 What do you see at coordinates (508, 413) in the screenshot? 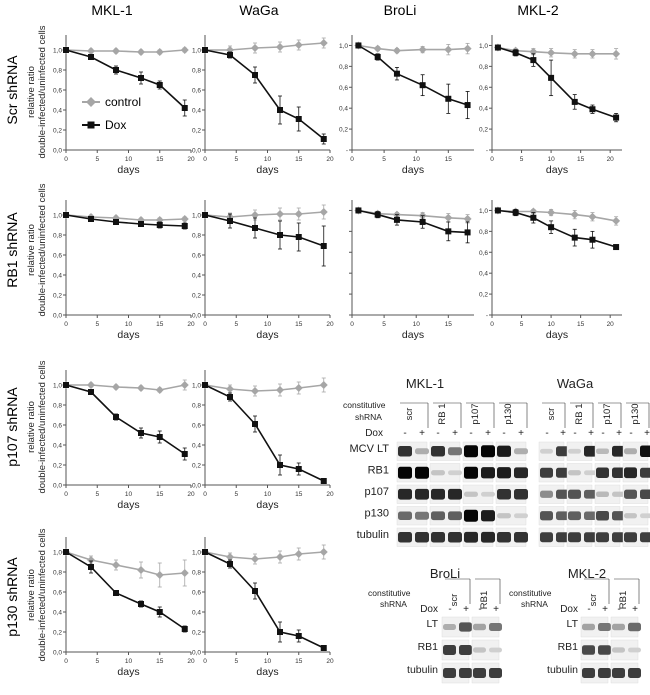
I see `lane-label: p130` at bounding box center [508, 413].